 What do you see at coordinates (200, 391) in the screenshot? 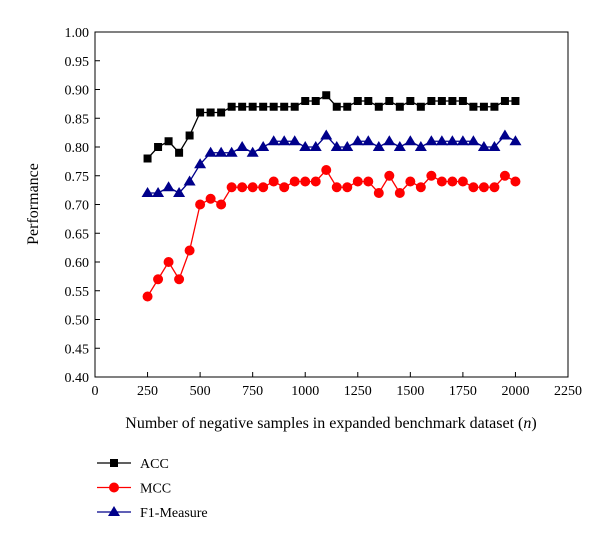
I see `x-tick-label: 500` at bounding box center [200, 391].